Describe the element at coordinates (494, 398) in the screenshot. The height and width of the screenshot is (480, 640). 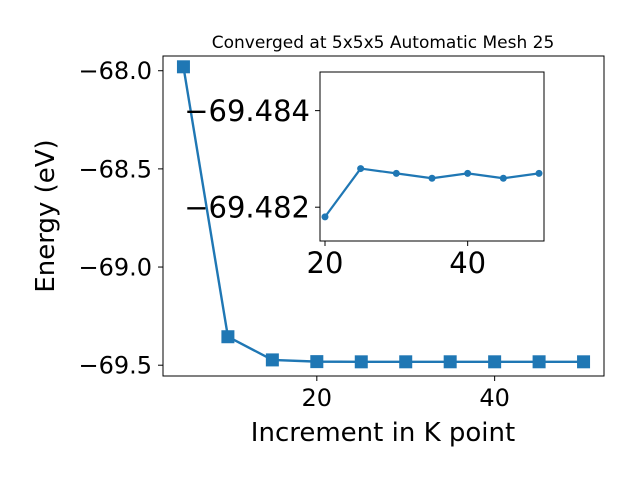
I see `main-x-tick-label: 40` at that location.